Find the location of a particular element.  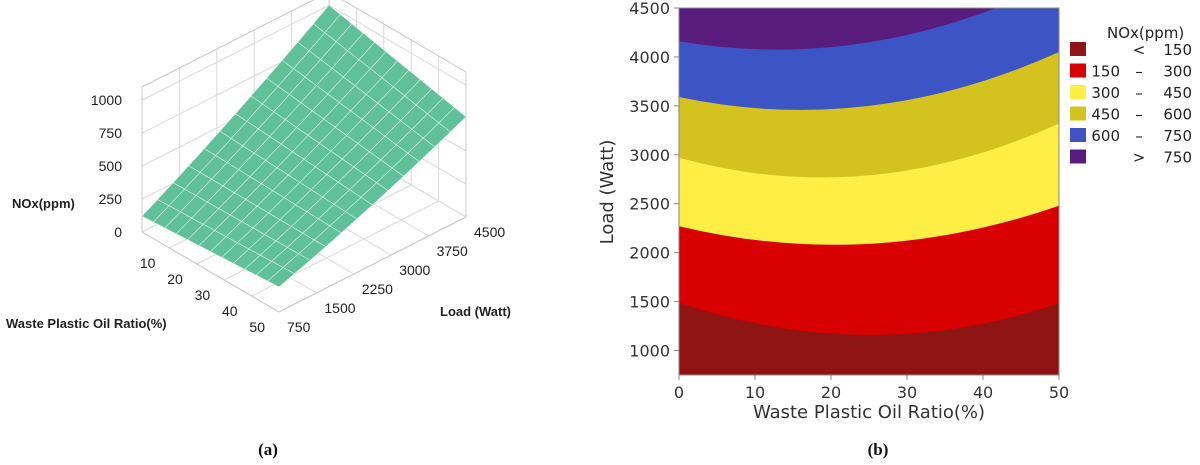

surface-z-tick-label: 0 is located at coordinates (118, 232).